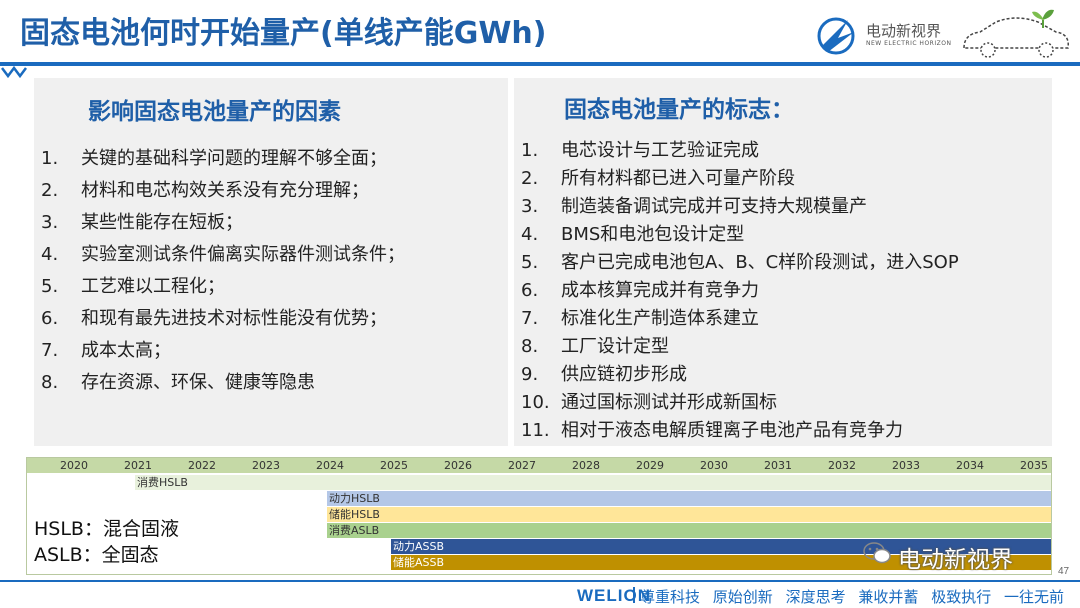 The image size is (1080, 608). I want to click on timeline-year-2026: 2026, so click(458, 465).